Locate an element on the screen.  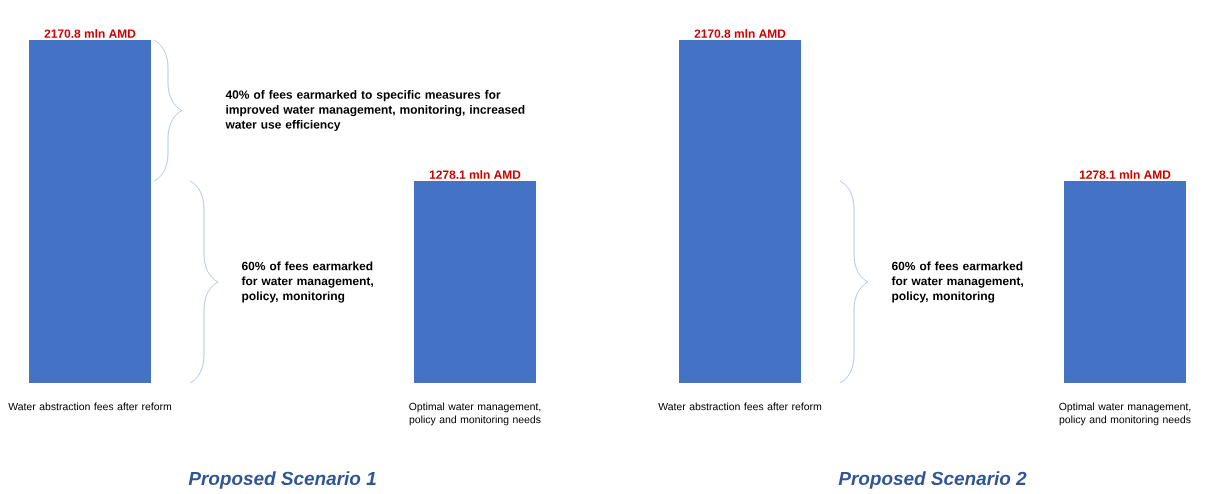
text: Proposed Scenario 1 is located at coordinates (282, 480).